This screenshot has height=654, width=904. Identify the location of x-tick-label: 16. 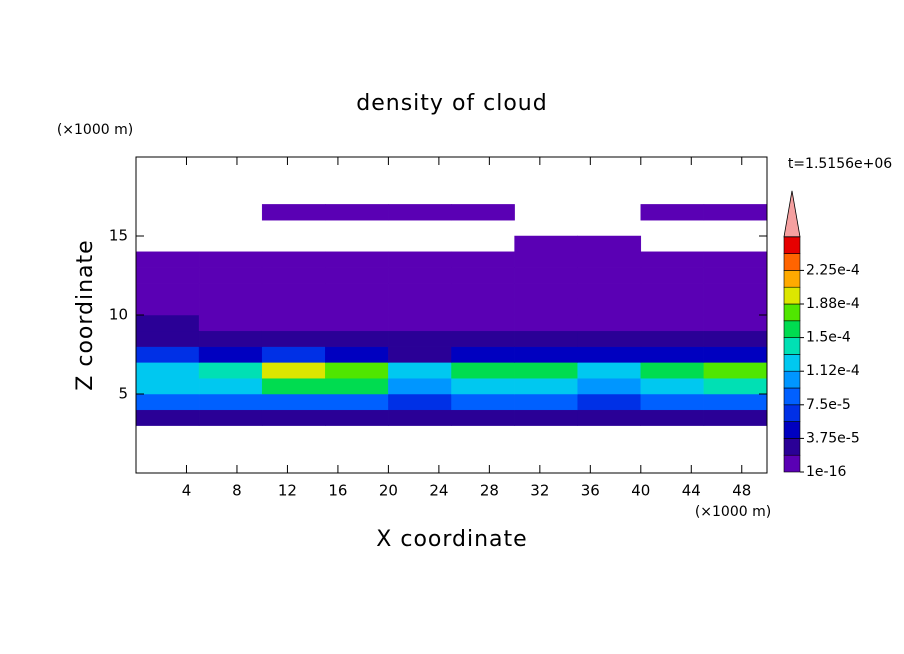
(337, 491).